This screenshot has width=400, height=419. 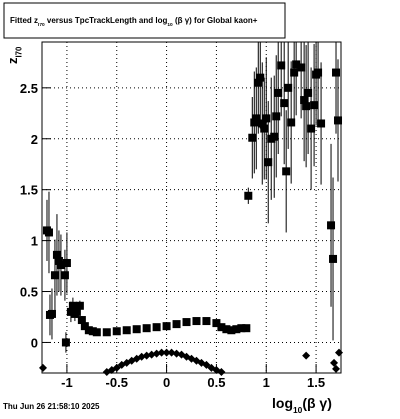 What do you see at coordinates (282, 403) in the screenshot?
I see `x-axis-label-part: log` at bounding box center [282, 403].